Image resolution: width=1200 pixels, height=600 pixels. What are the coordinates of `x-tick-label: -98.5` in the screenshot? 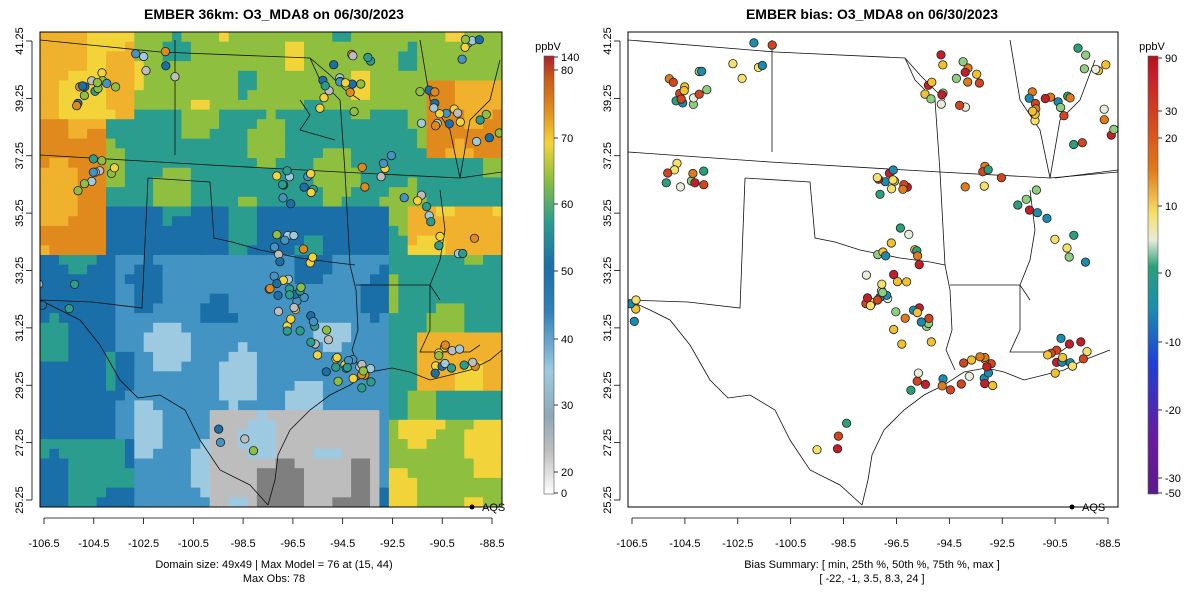 It's located at (843, 544).